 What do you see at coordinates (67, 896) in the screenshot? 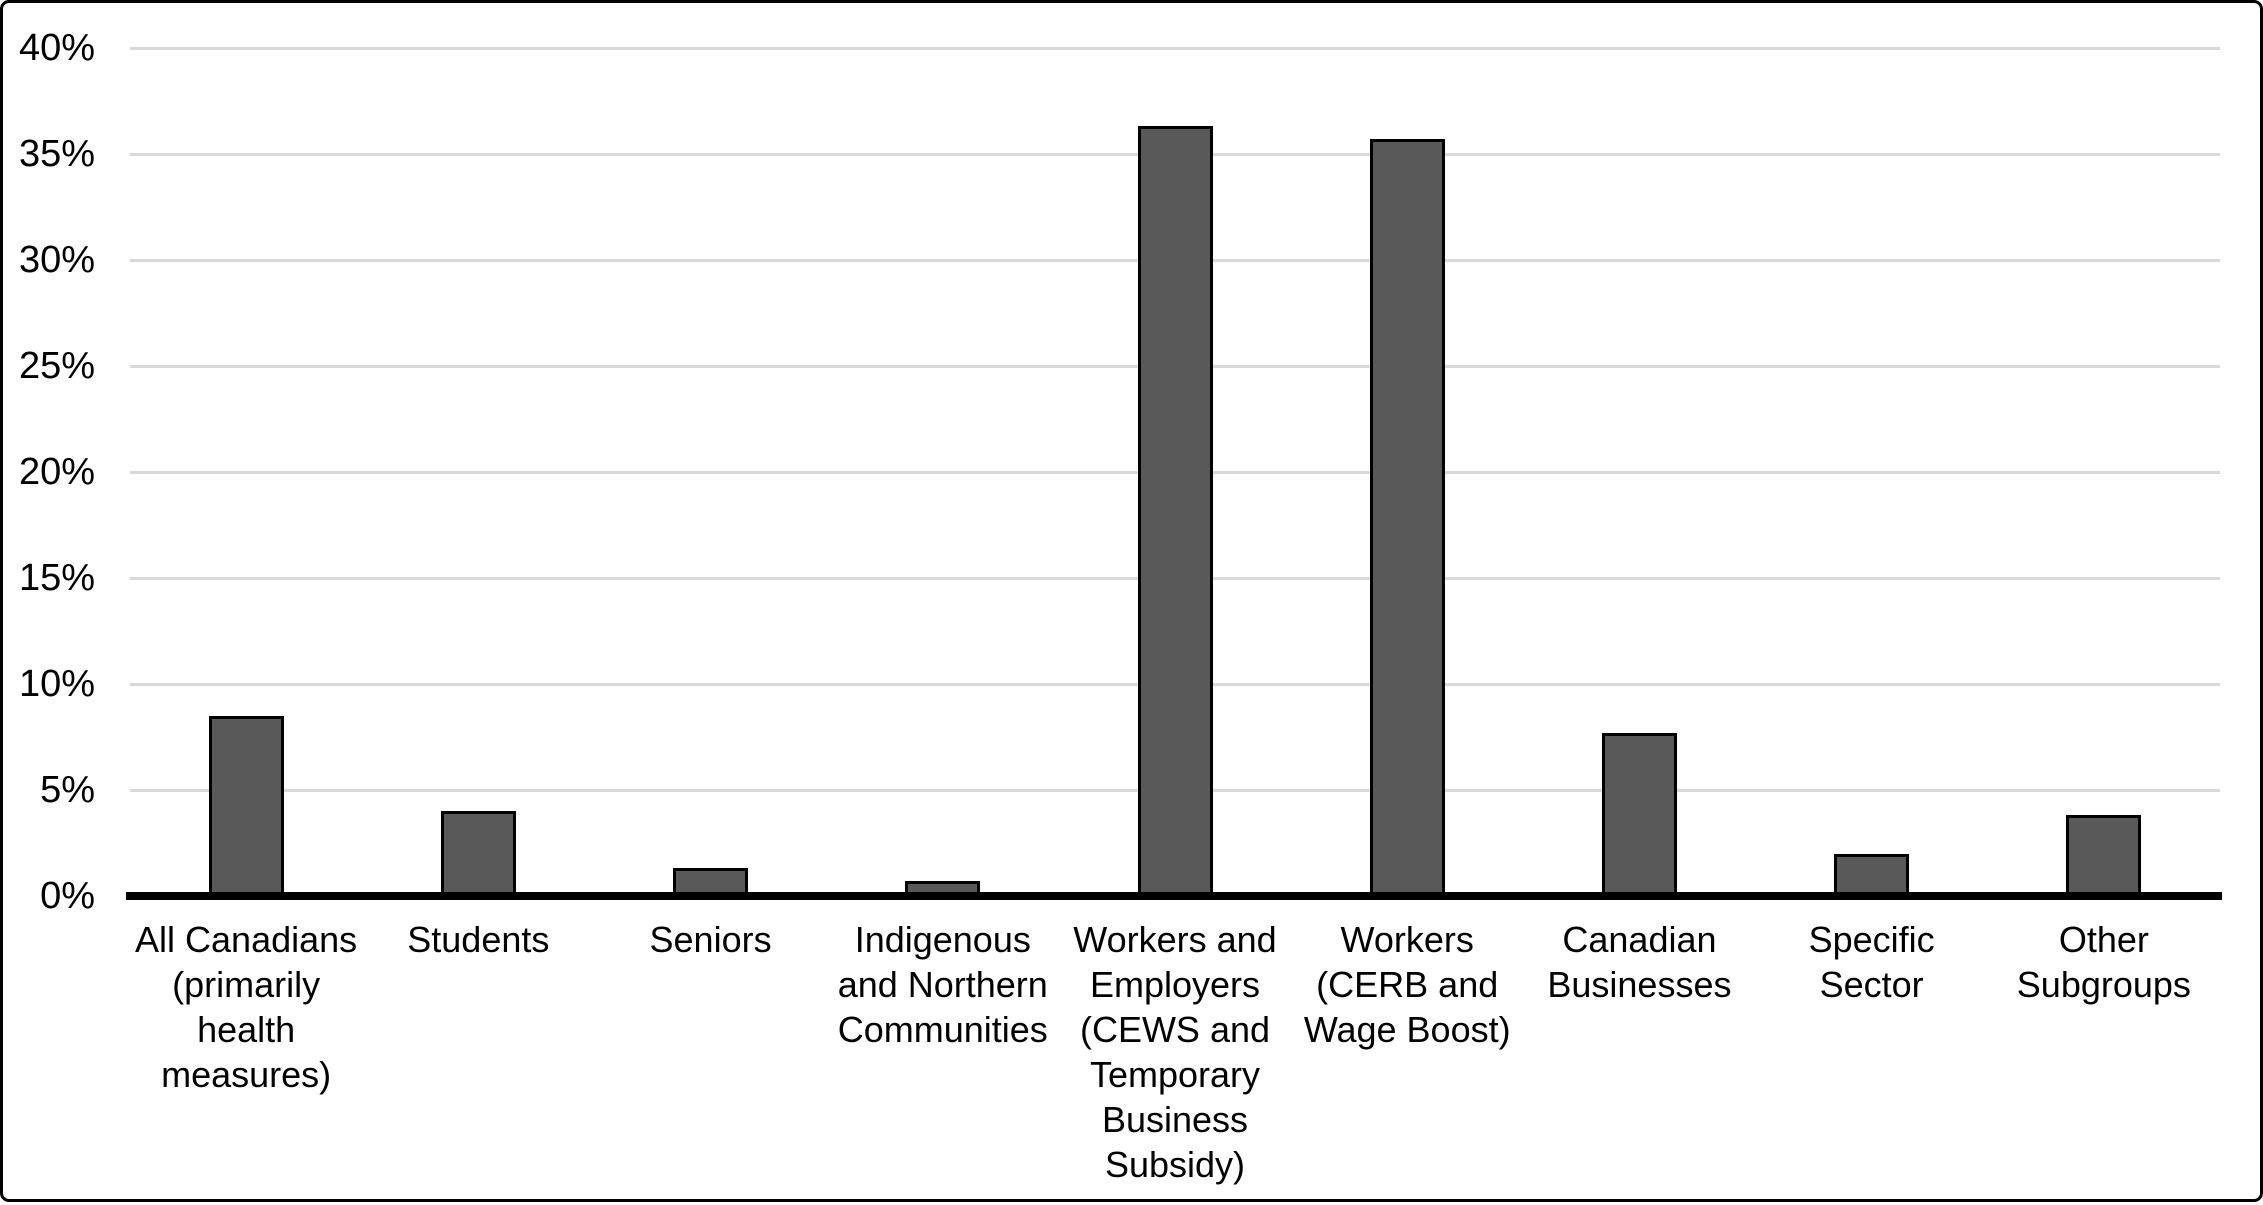
I see `y-tick-label-0pct: 0%` at bounding box center [67, 896].